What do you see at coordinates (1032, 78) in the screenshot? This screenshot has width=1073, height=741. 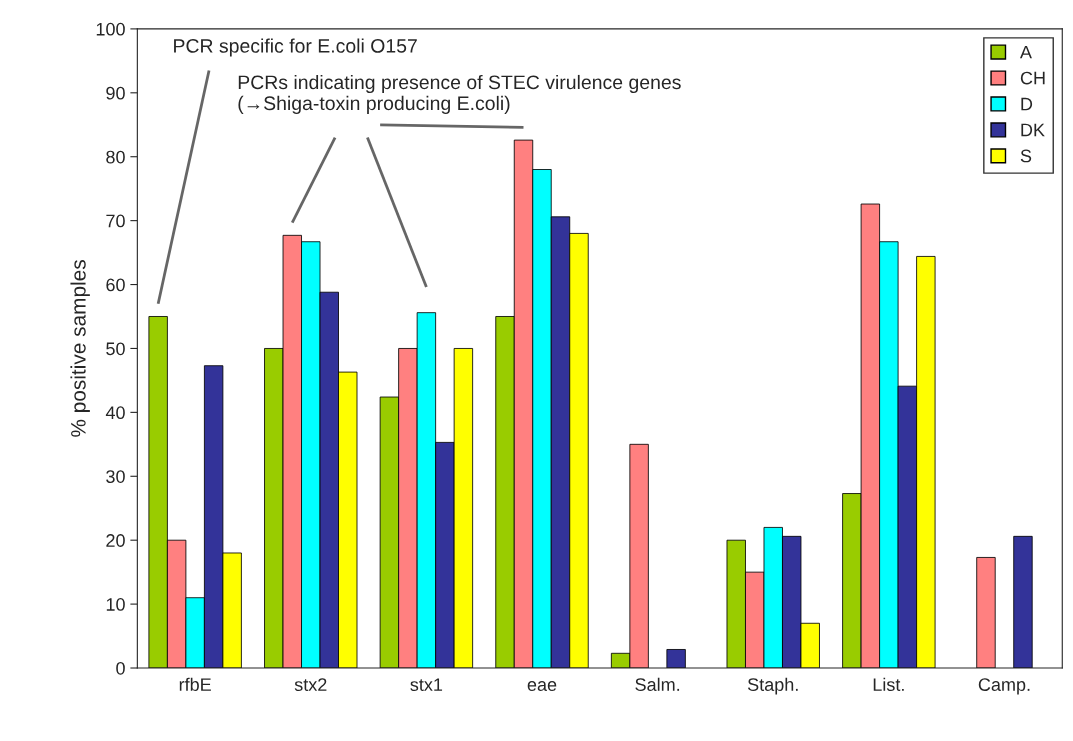 I see `legend-label: CH` at bounding box center [1032, 78].